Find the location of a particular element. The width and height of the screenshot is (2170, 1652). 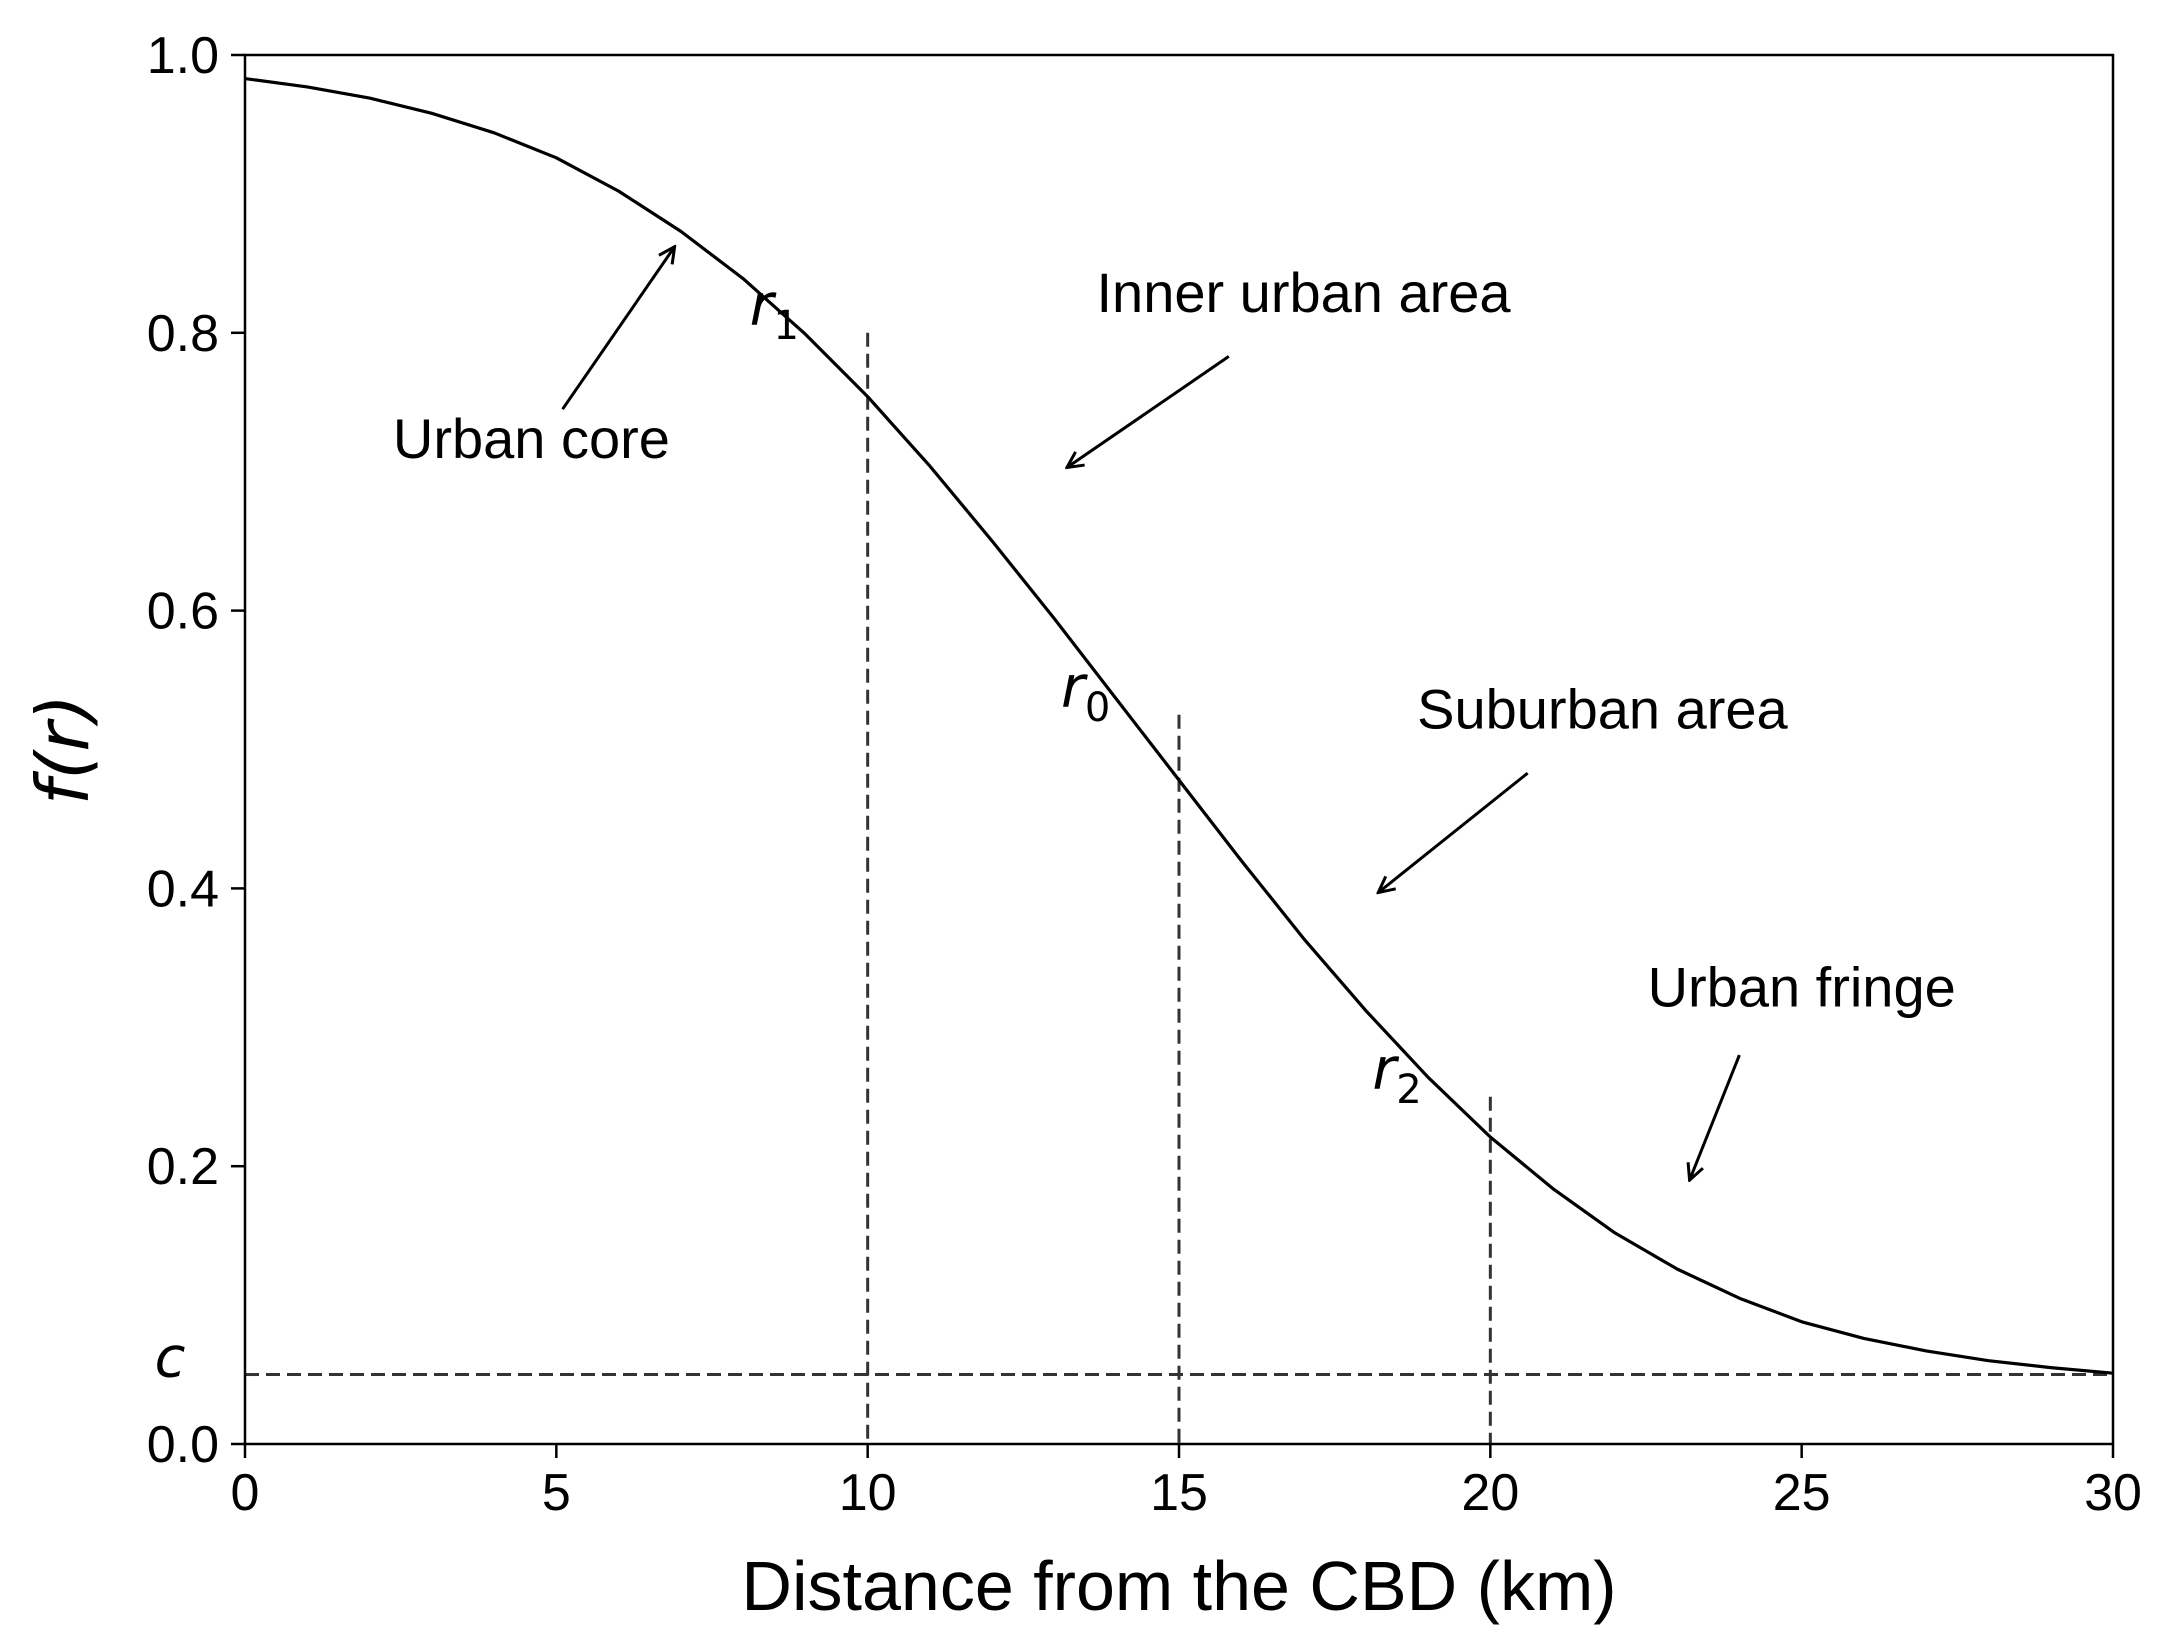

x-axis-title: Distance from the CBD (km) is located at coordinates (1178, 1586).